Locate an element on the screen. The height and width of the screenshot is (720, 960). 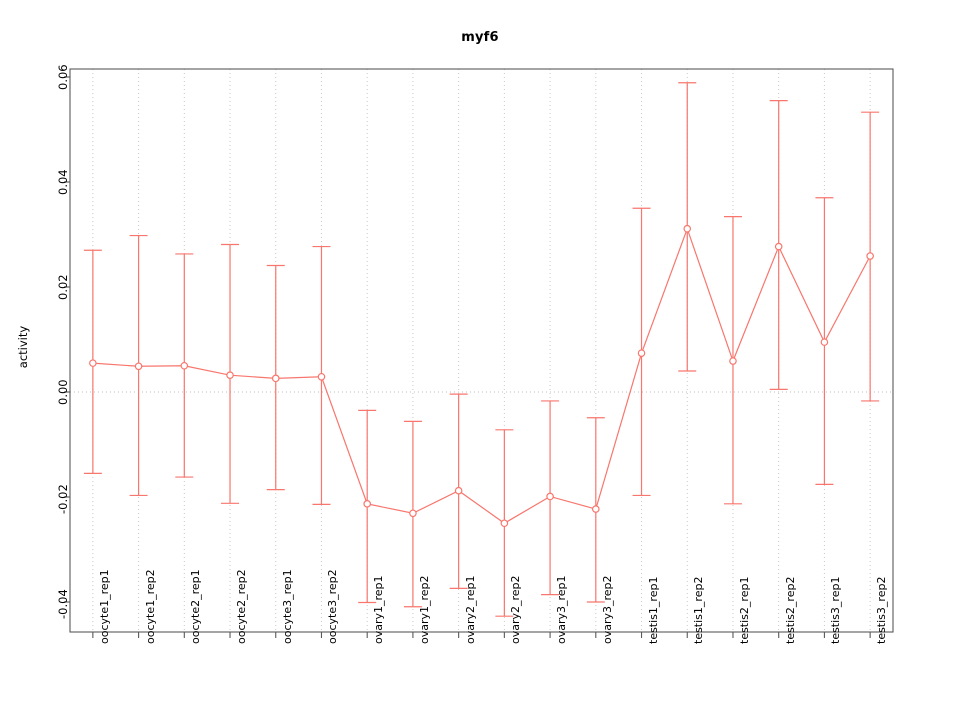
x-axis-tick-label: ovary3_rep1 is located at coordinates (562, 609).